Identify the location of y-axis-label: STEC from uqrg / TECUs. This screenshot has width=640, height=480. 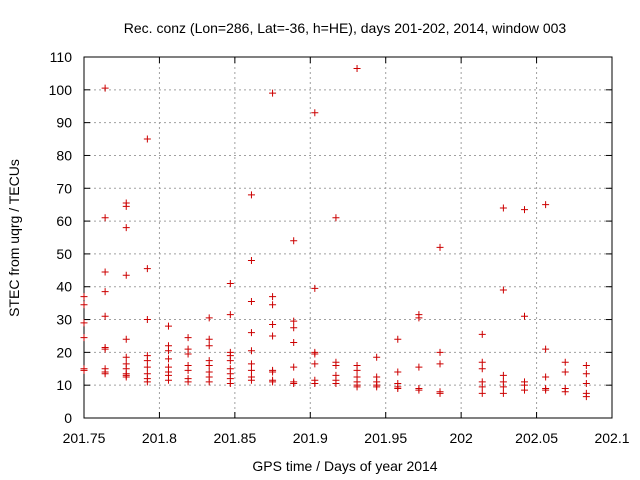
(14, 238).